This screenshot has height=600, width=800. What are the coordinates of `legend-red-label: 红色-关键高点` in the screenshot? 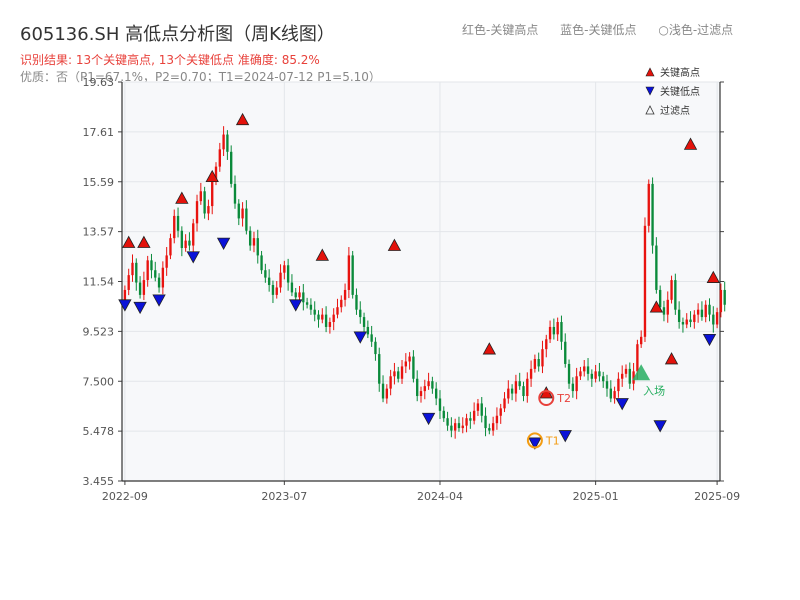 It's located at (500, 30).